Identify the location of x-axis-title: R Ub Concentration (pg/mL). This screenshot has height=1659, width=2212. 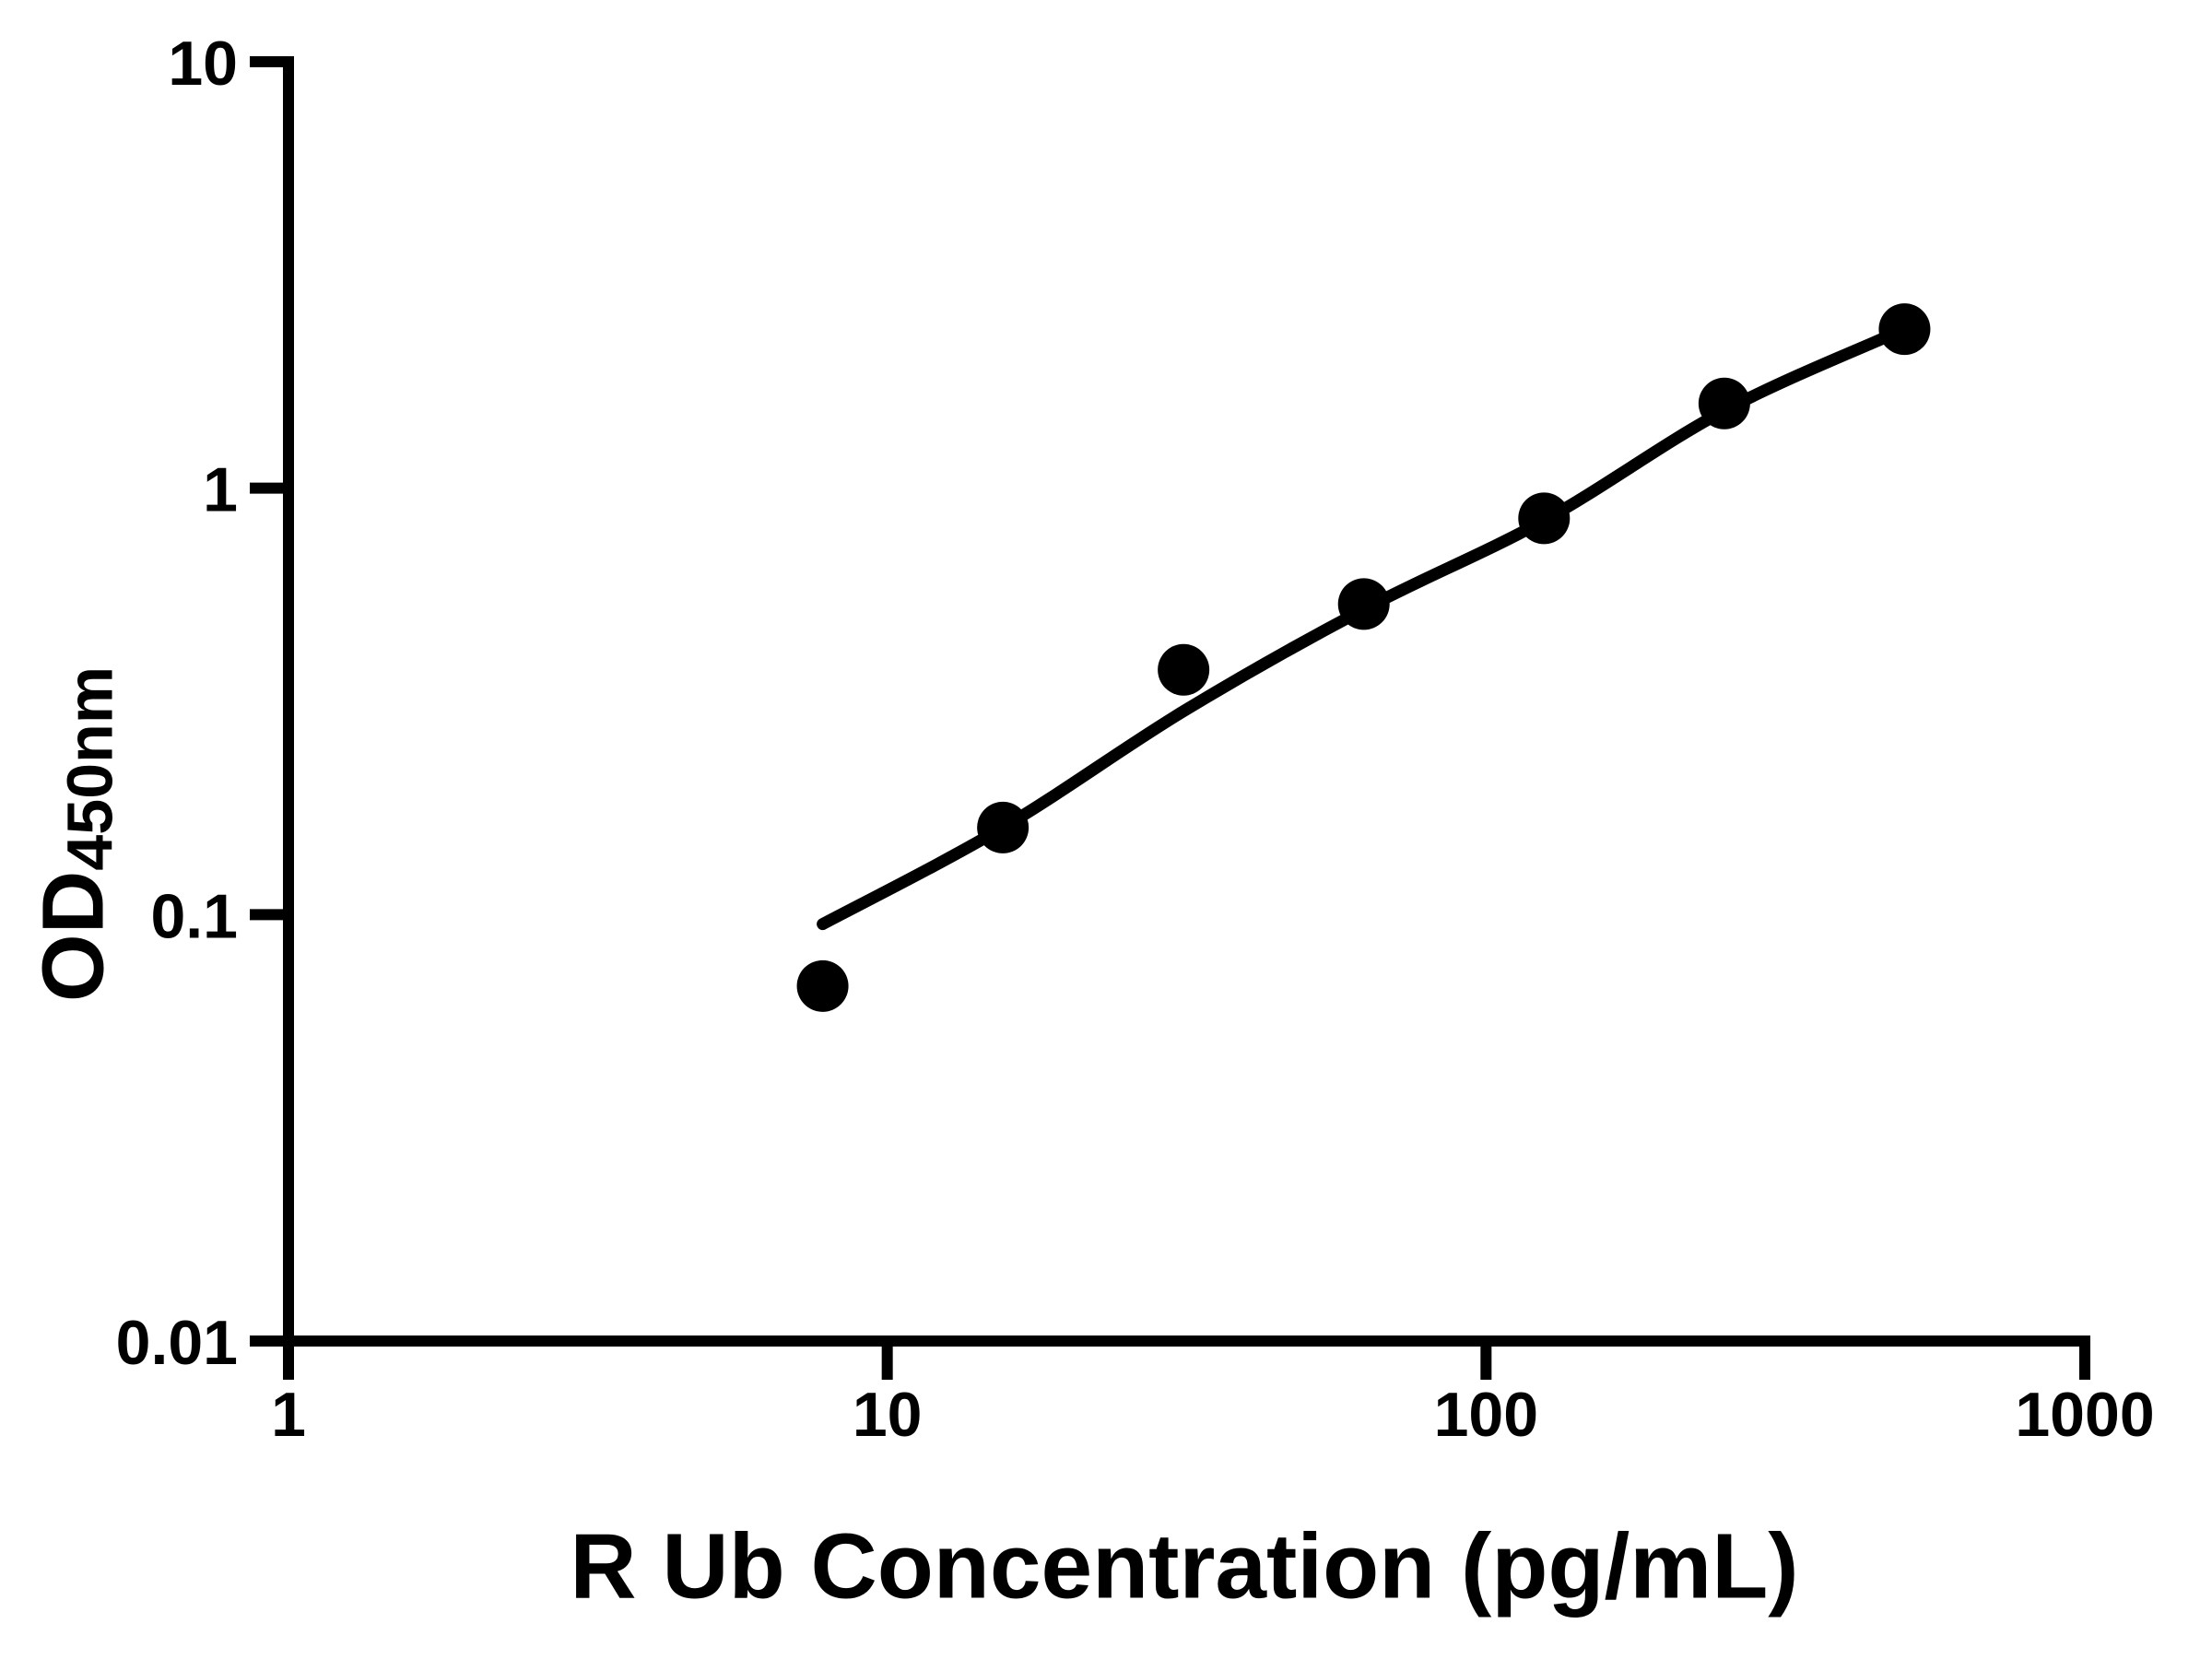
(1184, 1566).